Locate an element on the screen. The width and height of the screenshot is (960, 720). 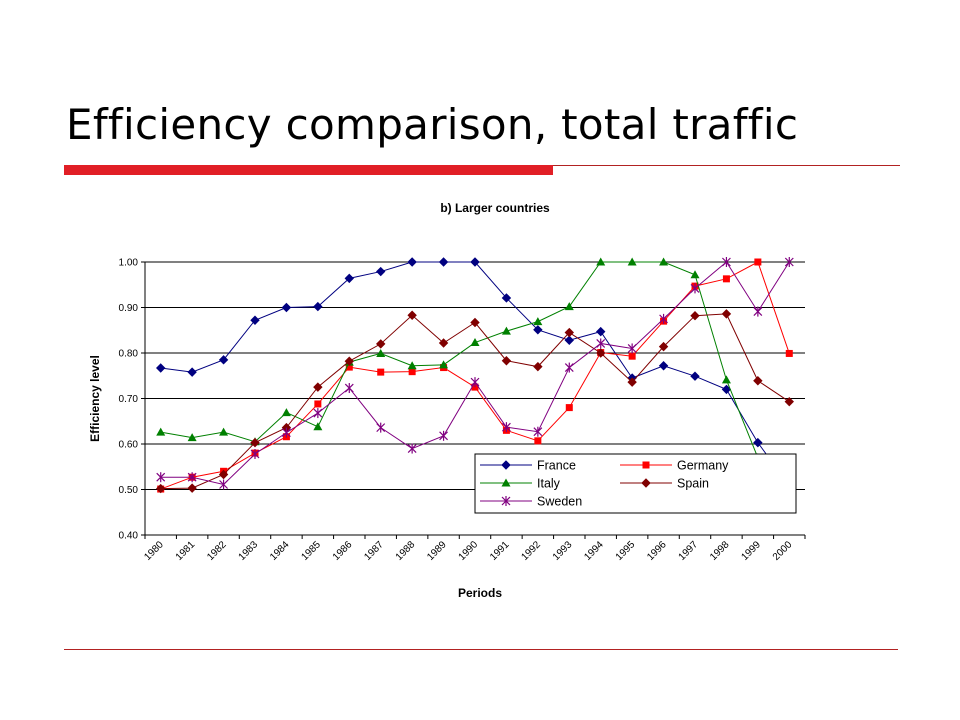
x-tick-label: 1982 is located at coordinates (217, 551).